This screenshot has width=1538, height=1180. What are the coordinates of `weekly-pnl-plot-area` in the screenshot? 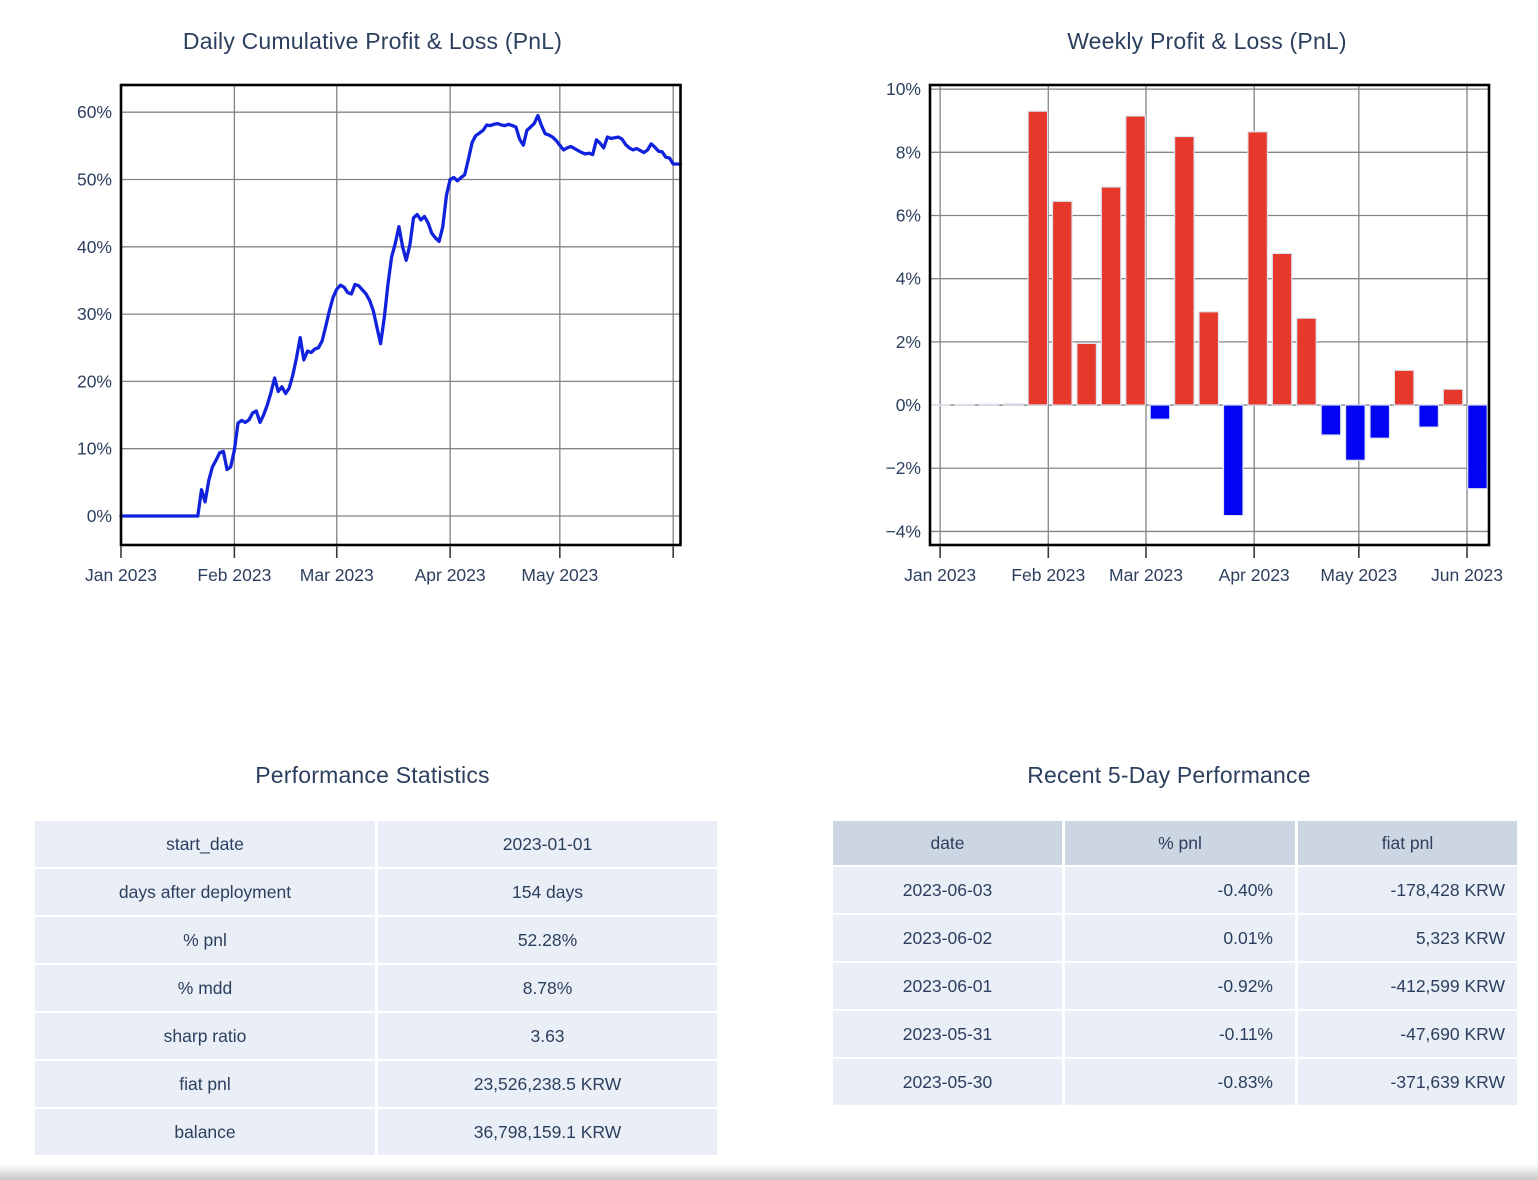 It's located at (1209, 315).